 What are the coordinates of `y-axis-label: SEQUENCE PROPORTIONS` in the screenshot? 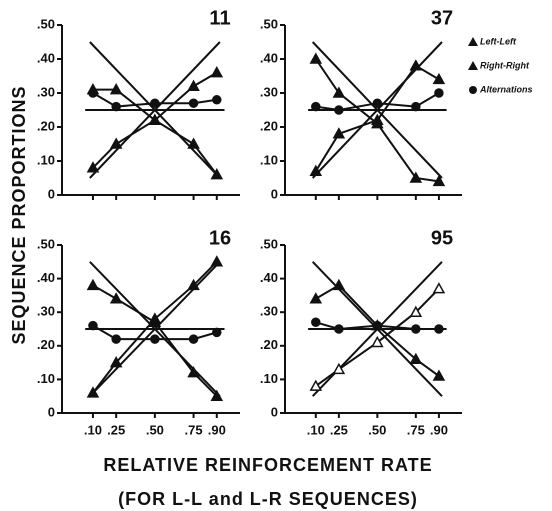 It's located at (19, 214).